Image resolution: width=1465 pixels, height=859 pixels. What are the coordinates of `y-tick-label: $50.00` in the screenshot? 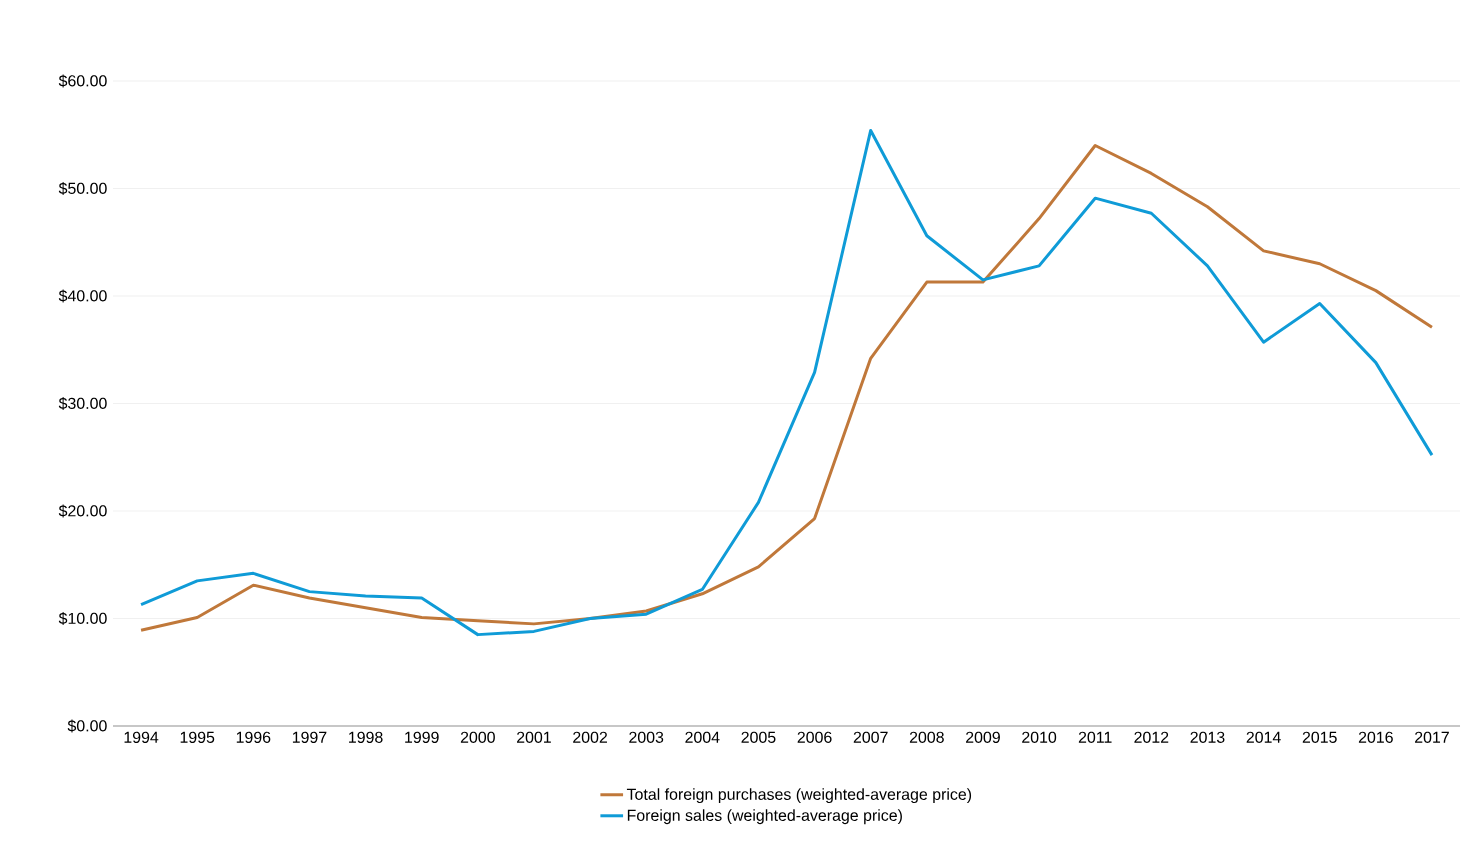 It's located at (82, 188).